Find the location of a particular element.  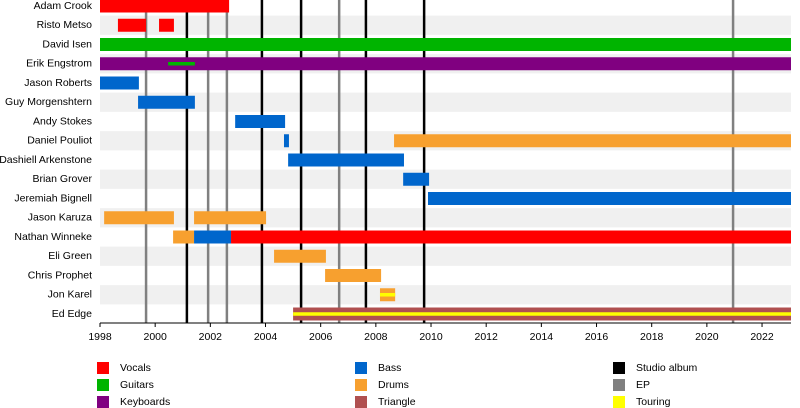

row-label: Risto Metso is located at coordinates (65, 25).